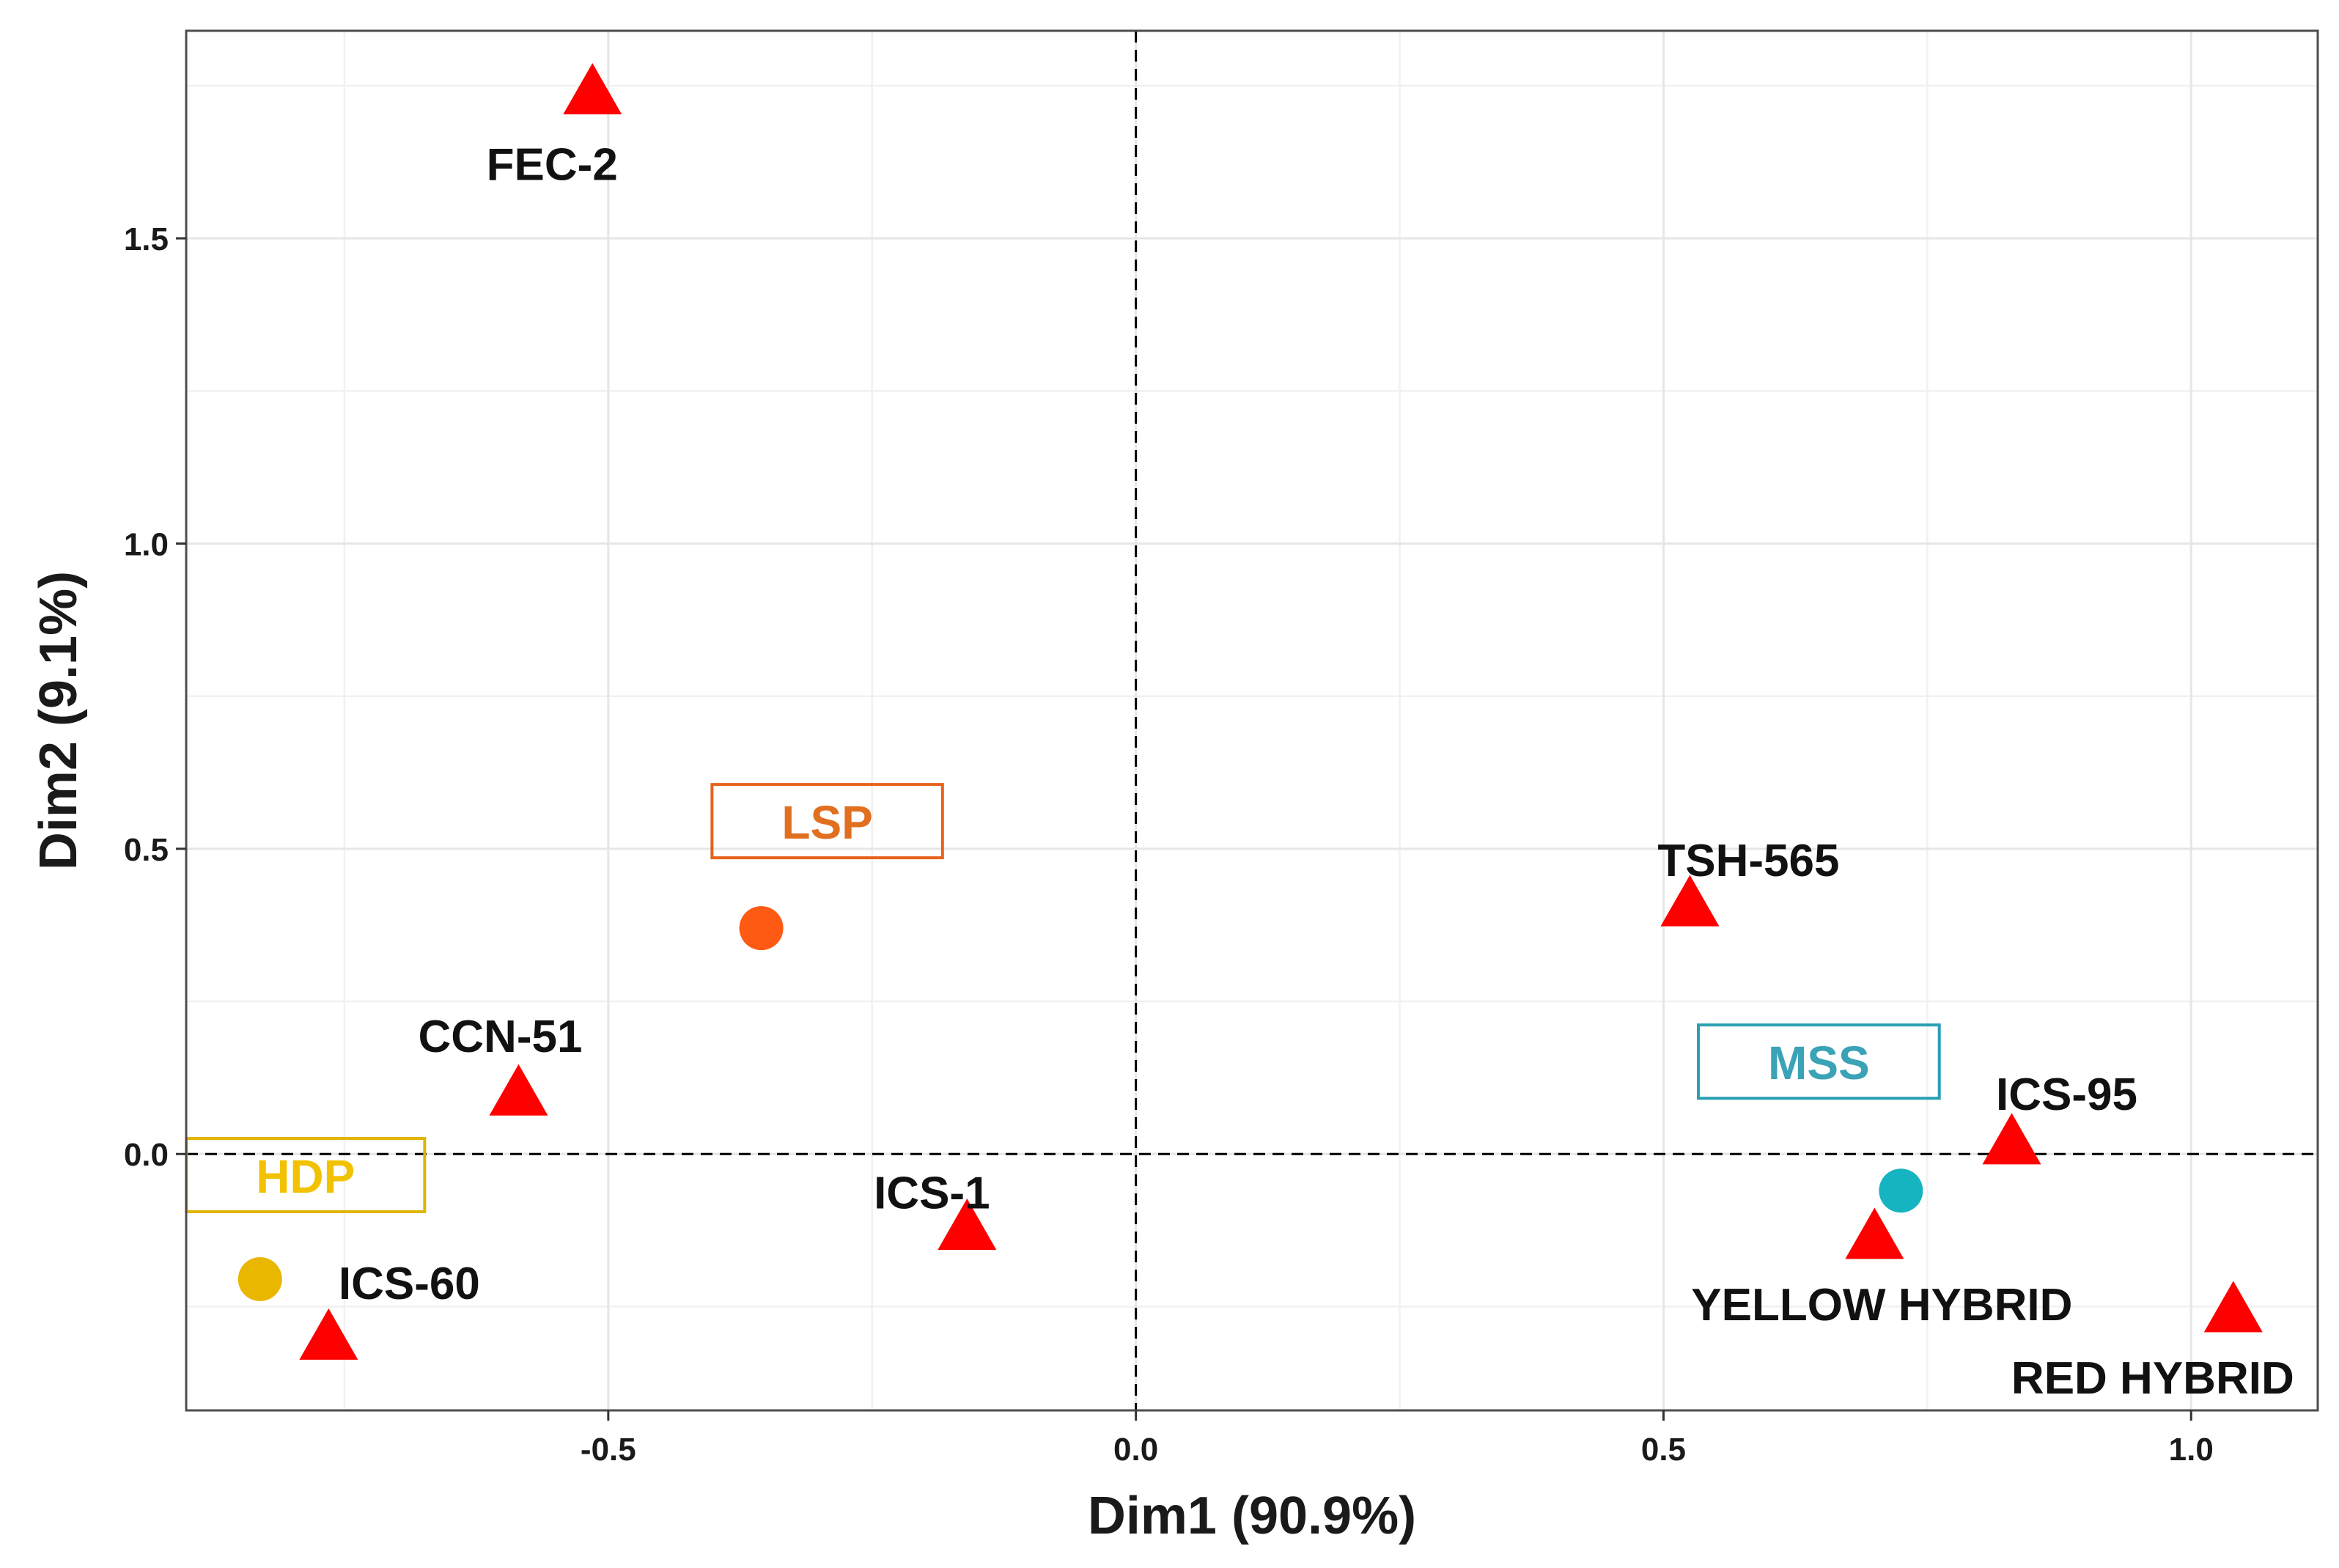 The width and height of the screenshot is (2339, 1568). I want to click on point-label: YELLOW HYBRID, so click(1882, 1305).